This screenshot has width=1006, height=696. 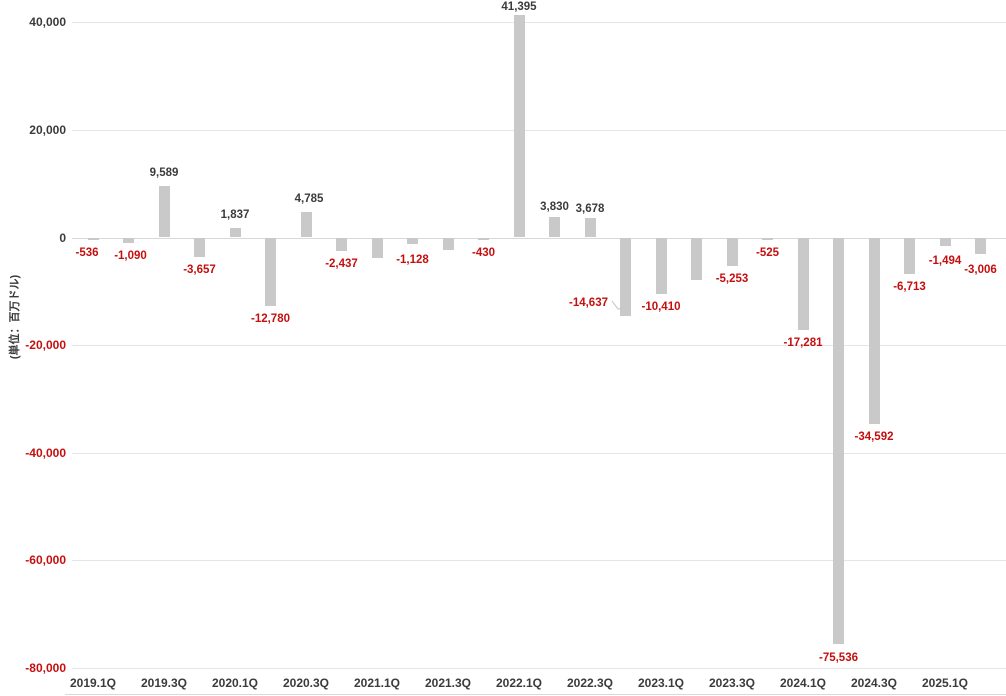 I want to click on bar-value-label: 1,837, so click(x=235, y=214).